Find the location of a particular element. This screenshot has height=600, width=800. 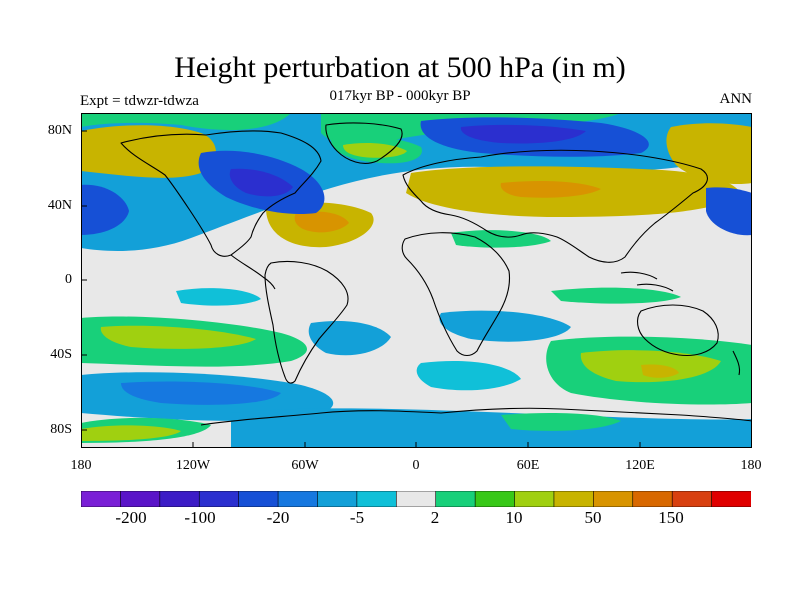

colorbar-label-minus-200: -200 is located at coordinates (131, 517).